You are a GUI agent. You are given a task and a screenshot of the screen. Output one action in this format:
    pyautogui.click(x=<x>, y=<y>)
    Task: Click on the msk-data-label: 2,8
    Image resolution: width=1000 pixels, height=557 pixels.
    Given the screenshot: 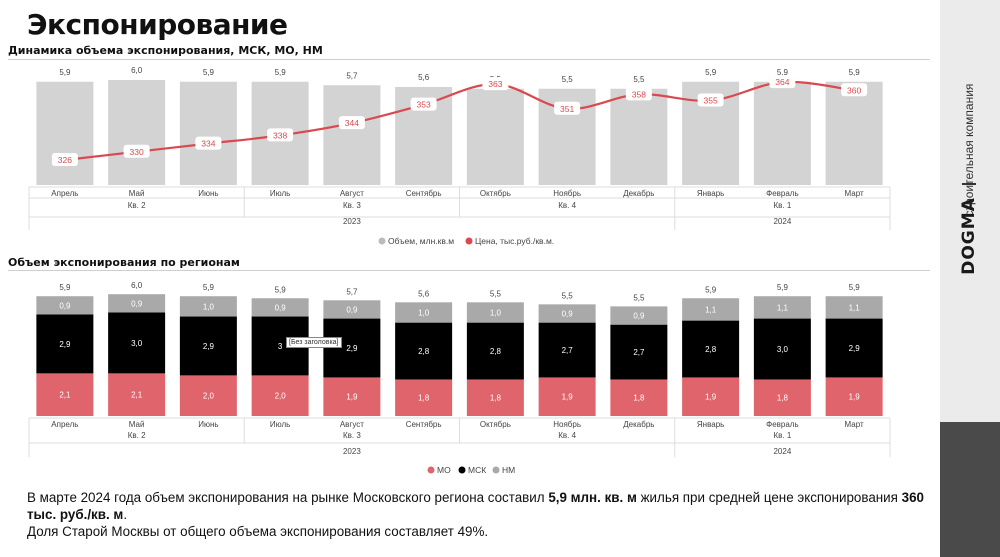 What is the action you would take?
    pyautogui.click(x=496, y=351)
    